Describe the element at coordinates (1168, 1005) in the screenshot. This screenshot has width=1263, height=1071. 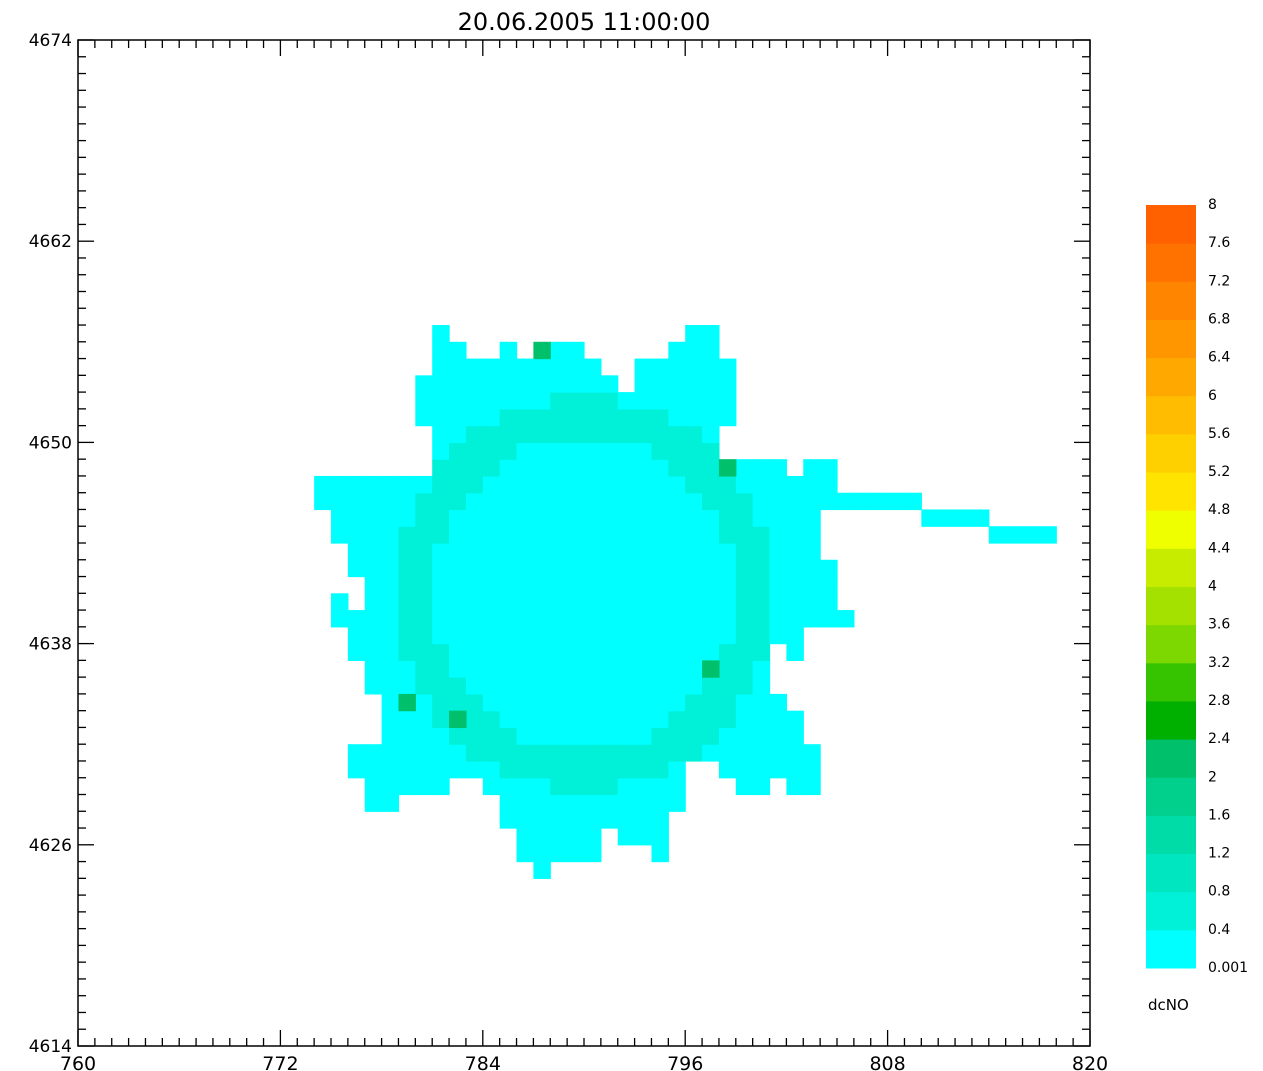
I see `colorbar-label: dcNO` at that location.